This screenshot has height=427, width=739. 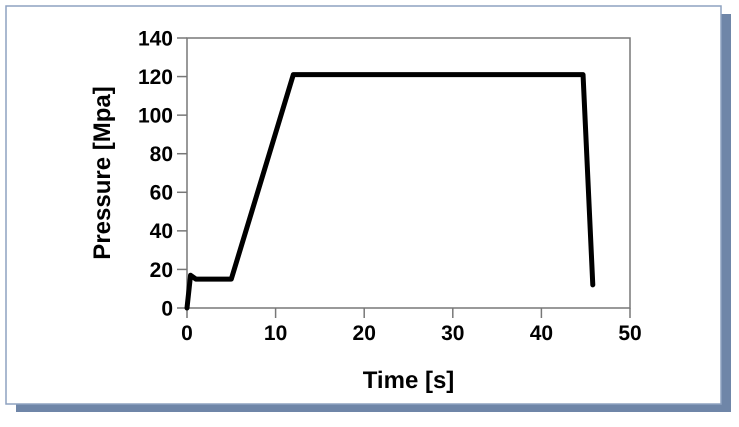 I want to click on y-tick-label: 140, so click(x=155, y=38).